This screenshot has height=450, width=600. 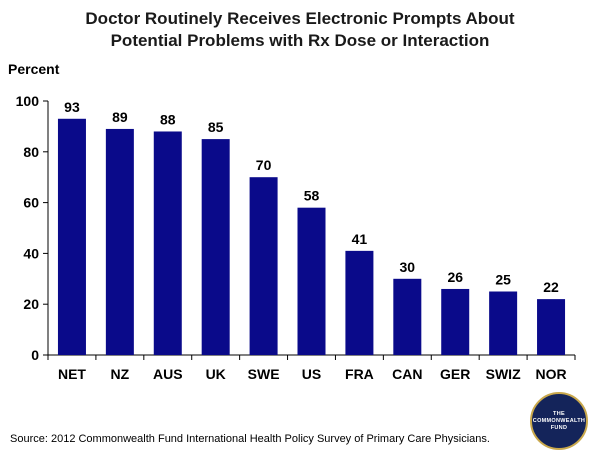 What do you see at coordinates (31, 304) in the screenshot?
I see `y-tick-label: 20` at bounding box center [31, 304].